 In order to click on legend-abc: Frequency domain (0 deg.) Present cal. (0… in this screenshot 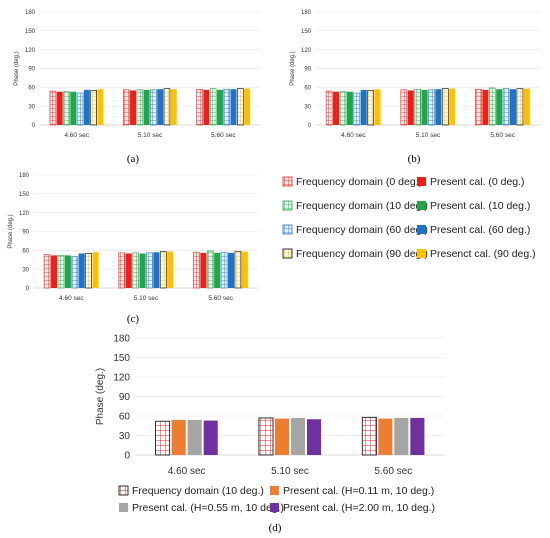, I will do `click(409, 218)`.